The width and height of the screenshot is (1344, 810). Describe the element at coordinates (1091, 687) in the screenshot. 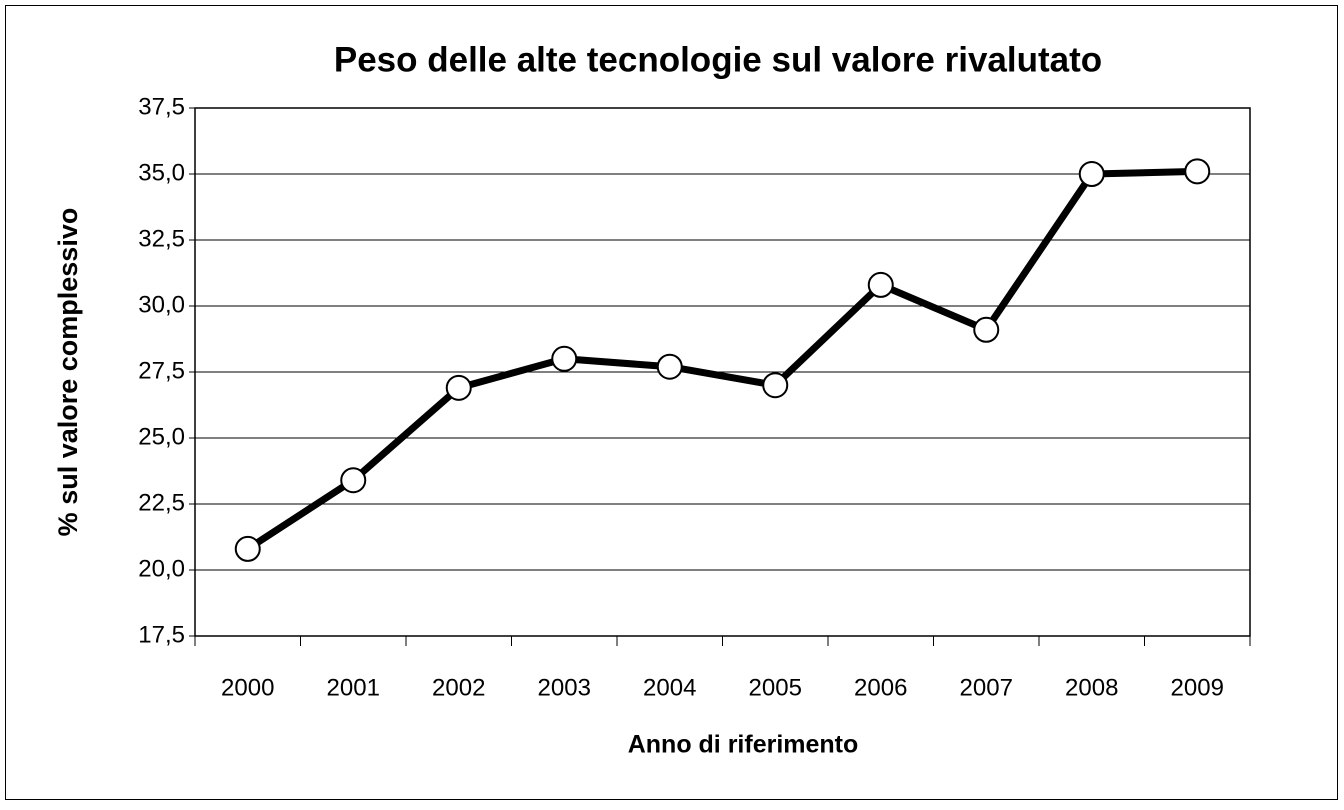

I see `x-tick-label: 2008` at that location.